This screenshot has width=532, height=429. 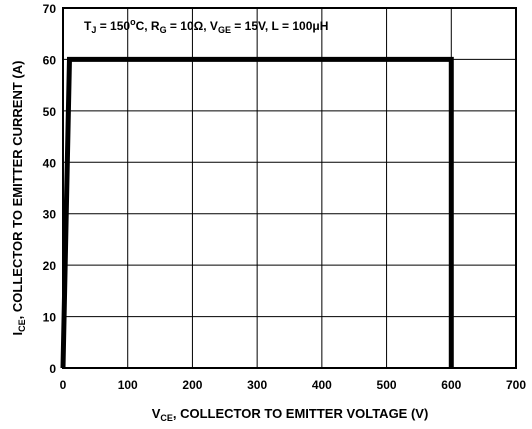 What do you see at coordinates (50, 189) in the screenshot?
I see `y-tick-labels: 0 10 20 30 40 50 60 70` at bounding box center [50, 189].